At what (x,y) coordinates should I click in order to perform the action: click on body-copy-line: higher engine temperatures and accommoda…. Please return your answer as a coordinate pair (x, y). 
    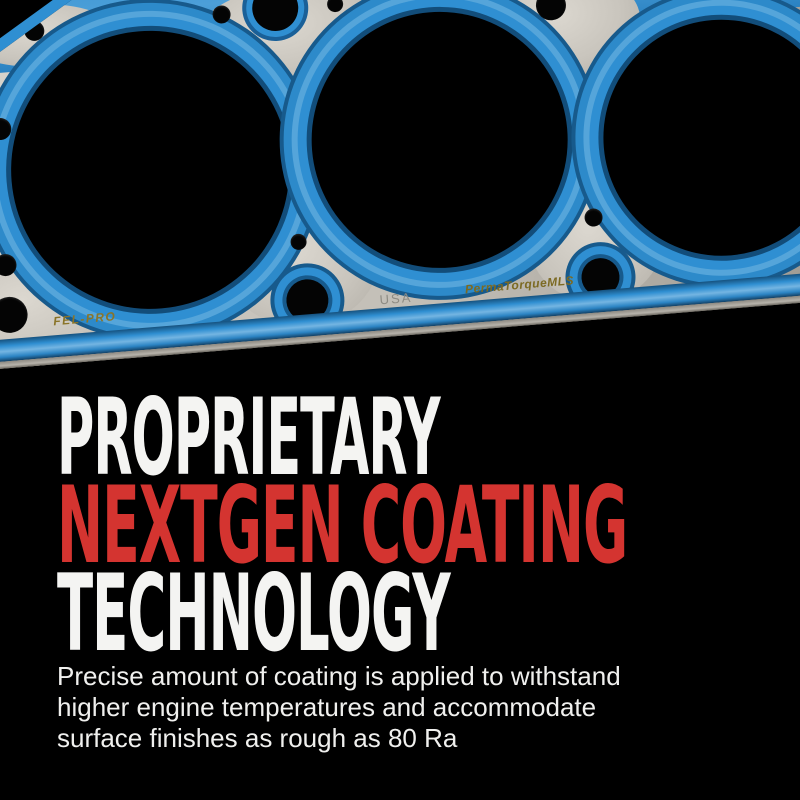
    Looking at the image, I should click on (327, 707).